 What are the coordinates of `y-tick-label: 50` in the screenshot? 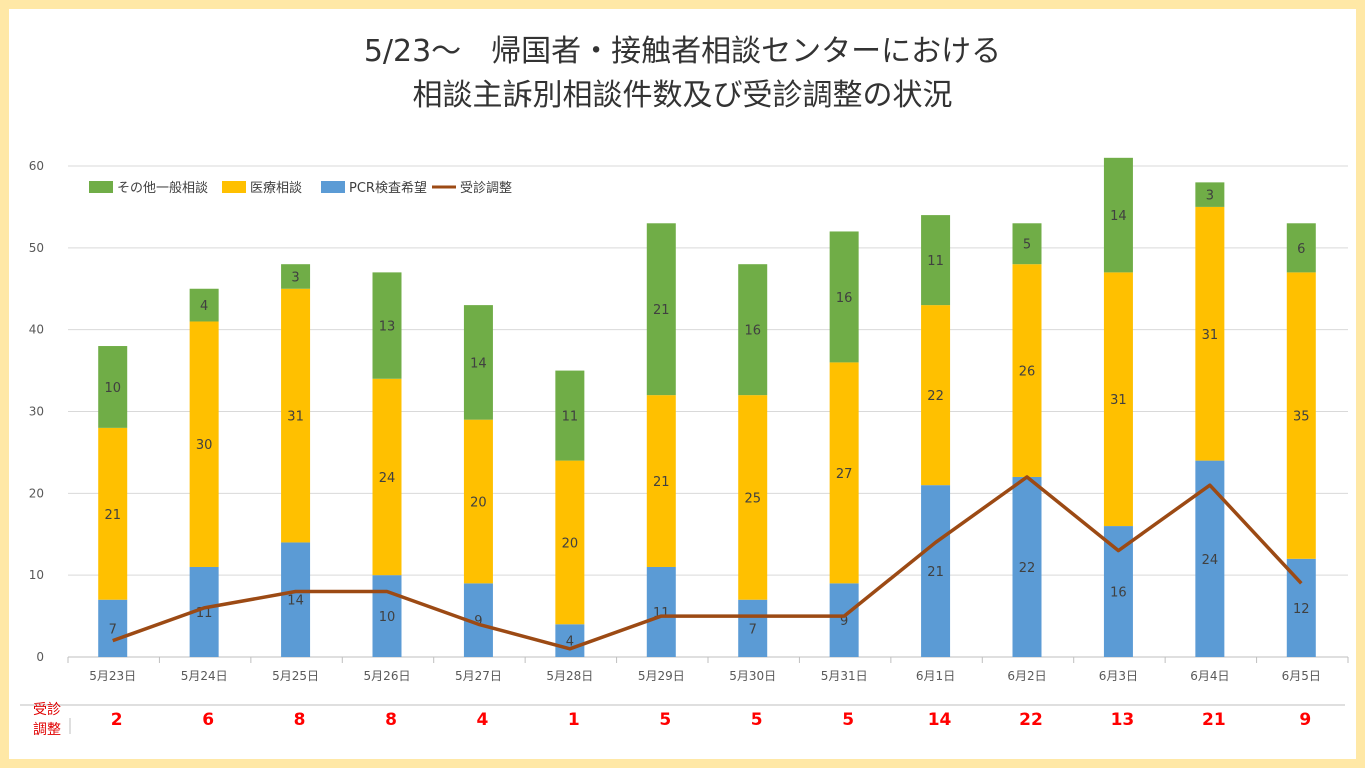 It's located at (36, 248).